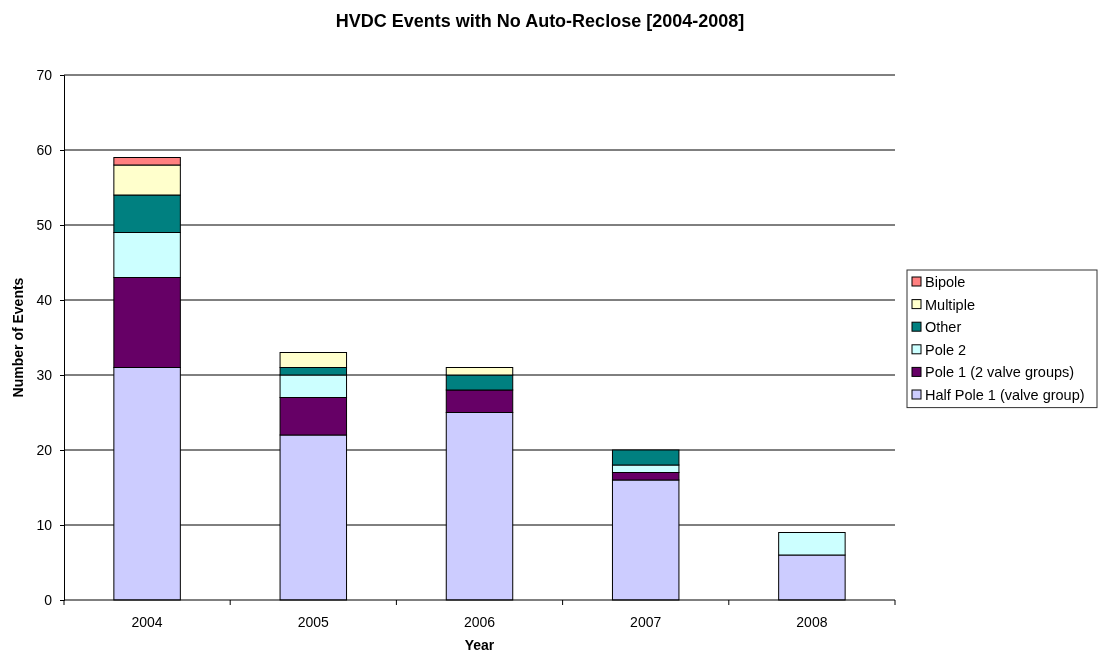  What do you see at coordinates (946, 349) in the screenshot?
I see `legend-label: Pole 2` at bounding box center [946, 349].